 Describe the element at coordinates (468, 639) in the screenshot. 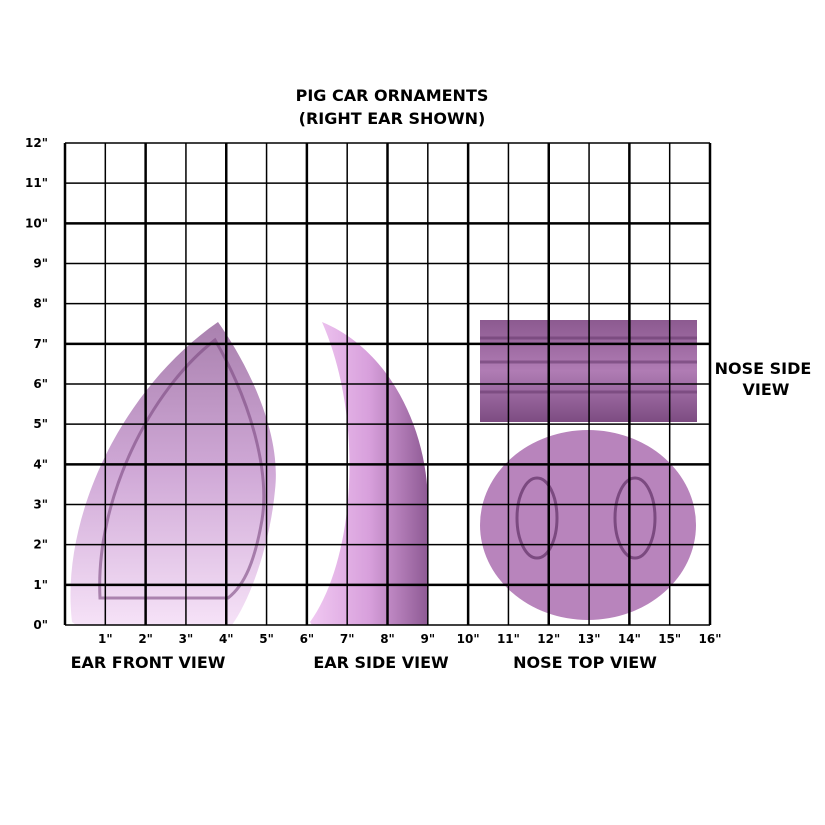

I see `x-label: 10"` at that location.